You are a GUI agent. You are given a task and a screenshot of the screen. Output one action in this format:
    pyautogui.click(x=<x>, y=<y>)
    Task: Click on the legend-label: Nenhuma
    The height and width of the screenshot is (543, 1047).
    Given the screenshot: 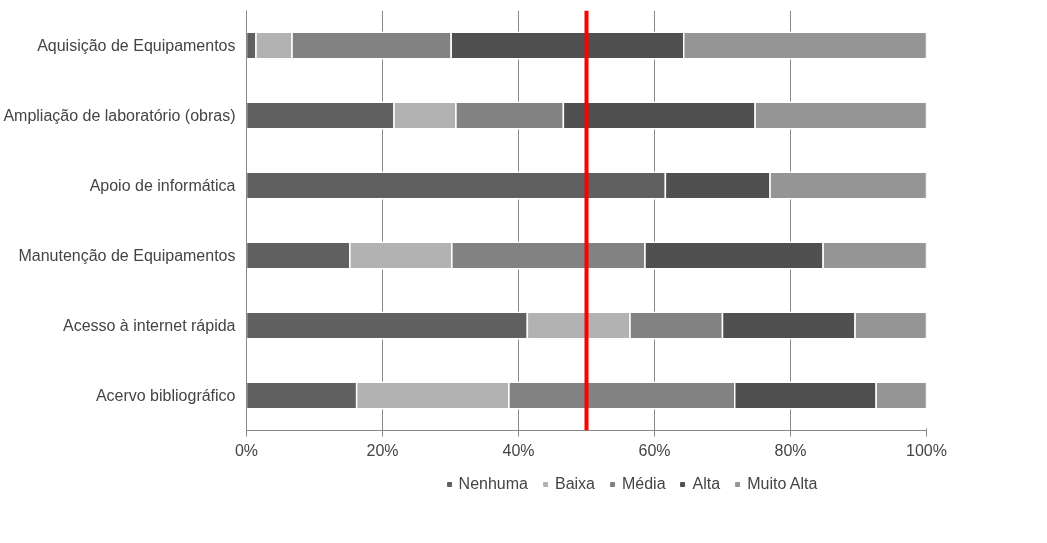 What is the action you would take?
    pyautogui.click(x=493, y=483)
    